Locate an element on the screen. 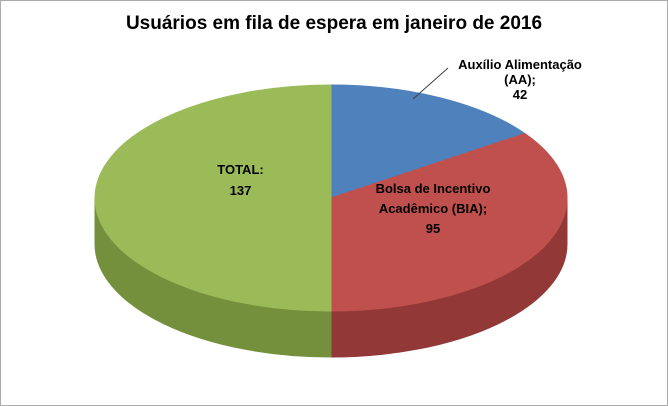 The image size is (668, 406). label-total-value: 137 is located at coordinates (240, 190).